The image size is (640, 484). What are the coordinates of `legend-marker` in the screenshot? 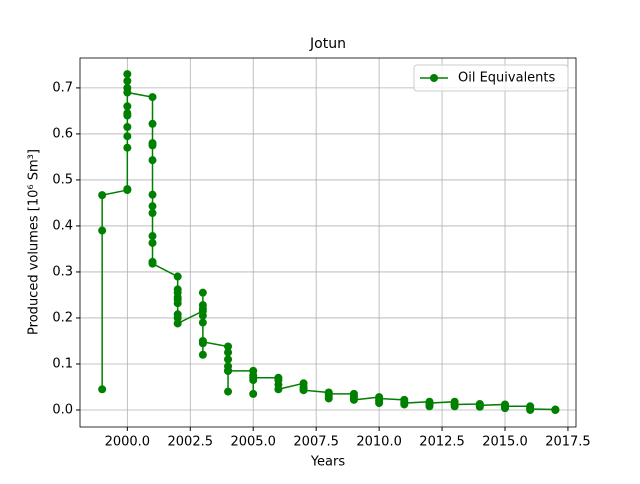 It's located at (434, 78).